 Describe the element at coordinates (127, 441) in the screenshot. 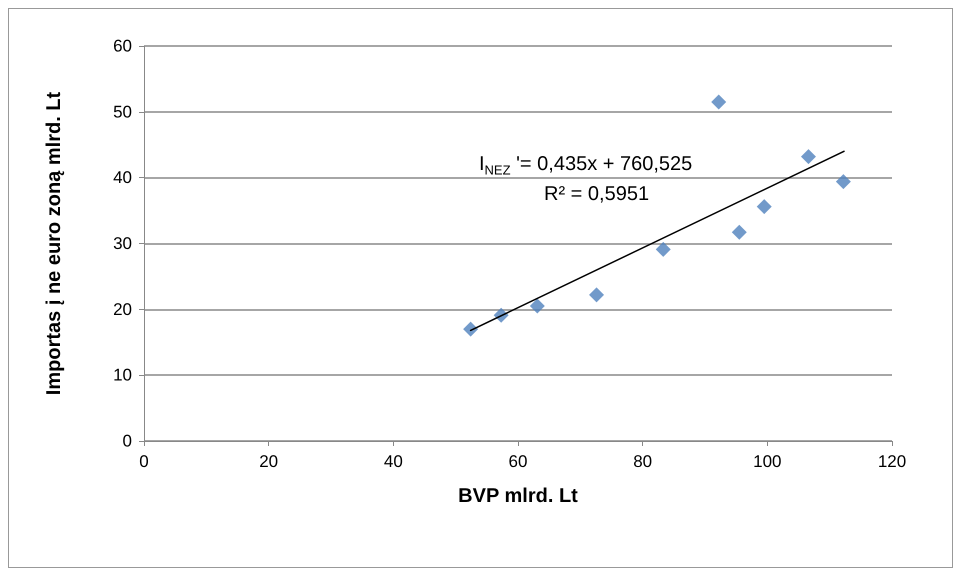

I see `y-tick-label: 0` at that location.